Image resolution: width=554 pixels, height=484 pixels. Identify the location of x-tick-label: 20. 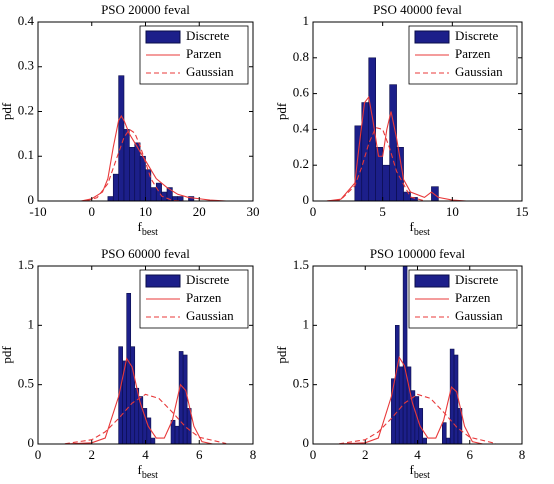
(199, 211).